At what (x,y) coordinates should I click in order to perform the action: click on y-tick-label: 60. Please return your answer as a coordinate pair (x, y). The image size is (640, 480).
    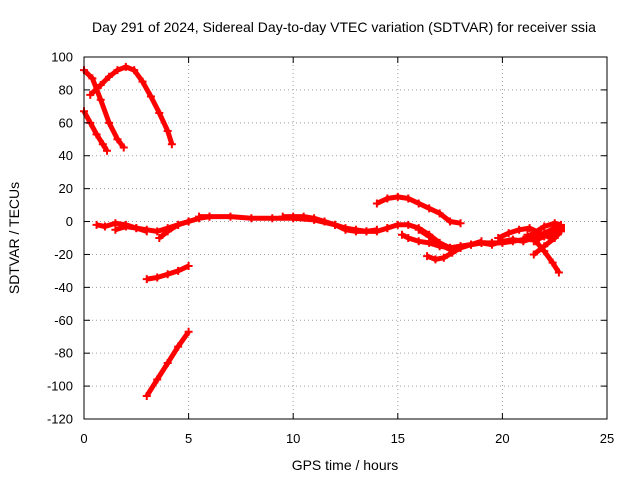
    Looking at the image, I should click on (66, 122).